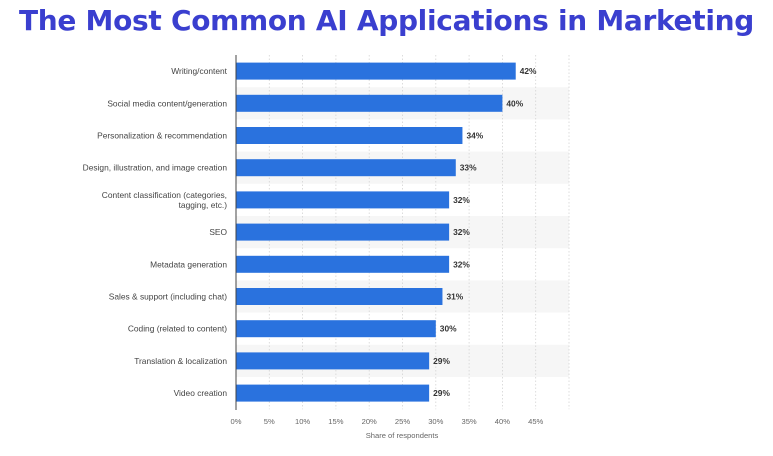  What do you see at coordinates (402, 421) in the screenshot?
I see `x-tick-label: 25%` at bounding box center [402, 421].